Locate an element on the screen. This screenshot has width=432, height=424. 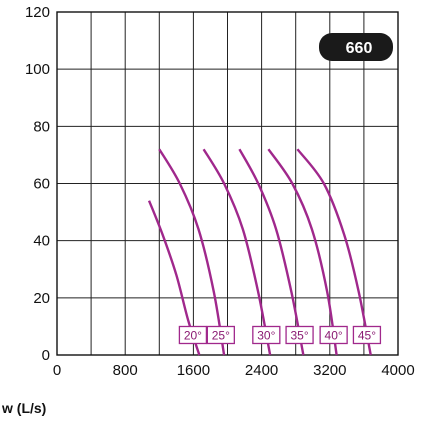
y-tick-label: 120 is located at coordinates (37, 12).